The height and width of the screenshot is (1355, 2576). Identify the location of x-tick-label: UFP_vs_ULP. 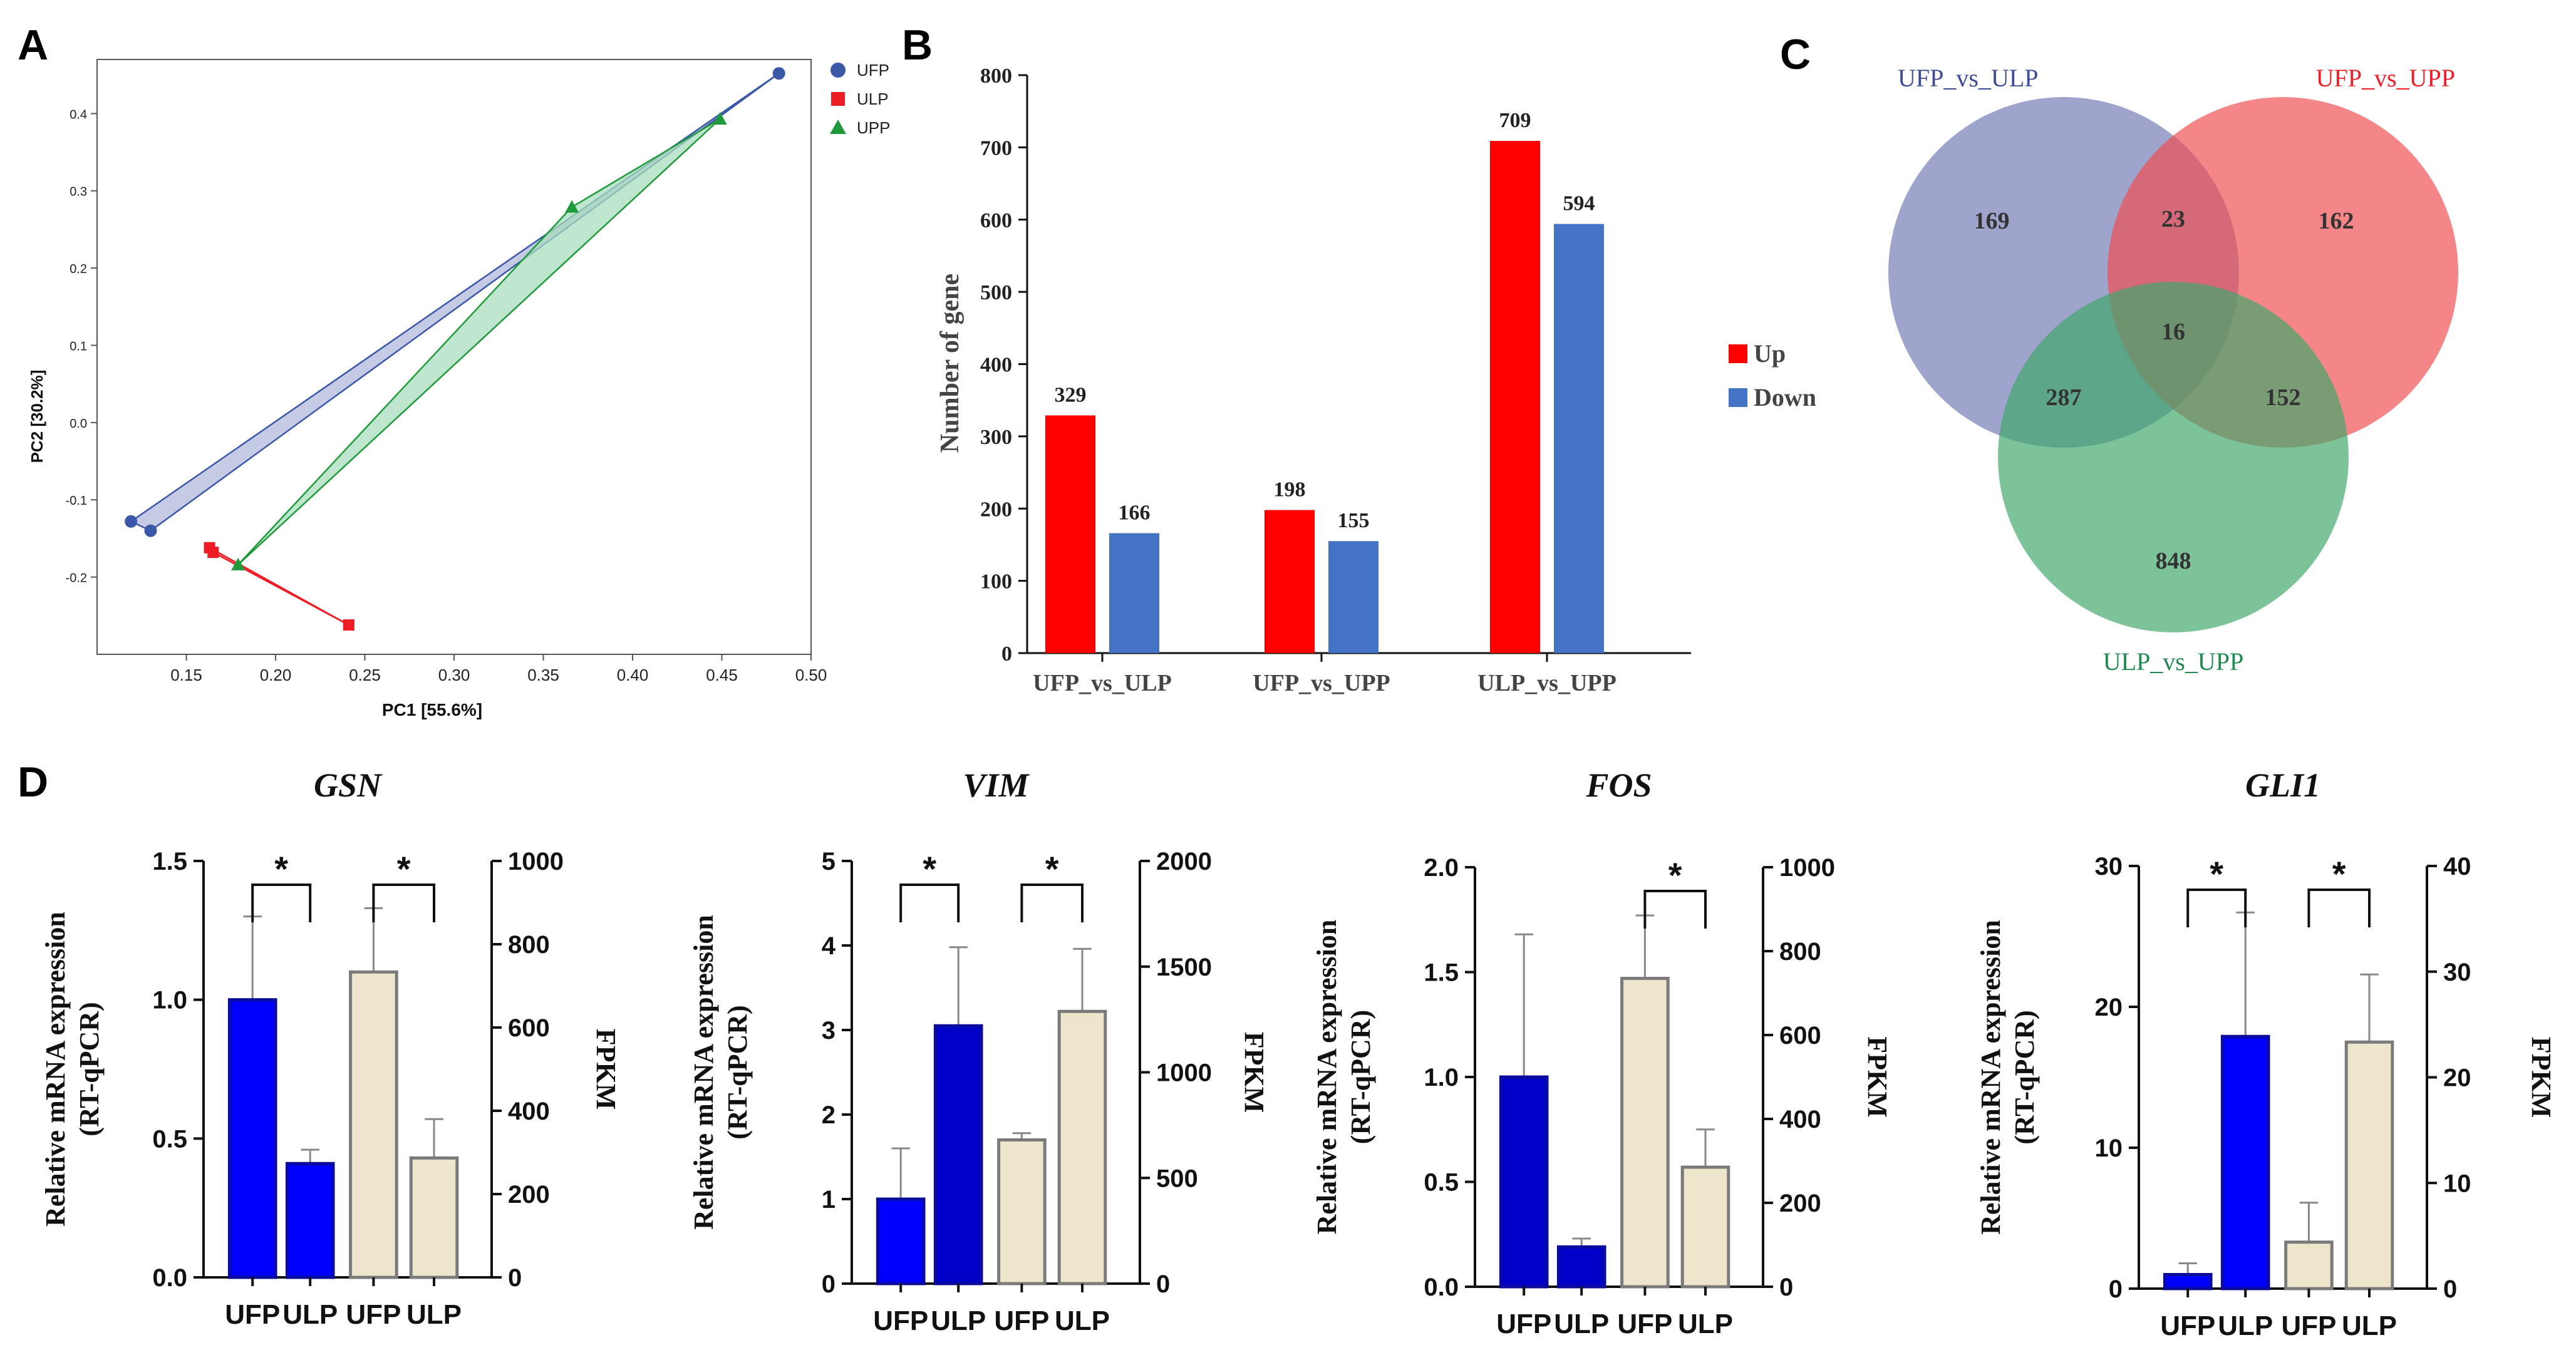
(1102, 683).